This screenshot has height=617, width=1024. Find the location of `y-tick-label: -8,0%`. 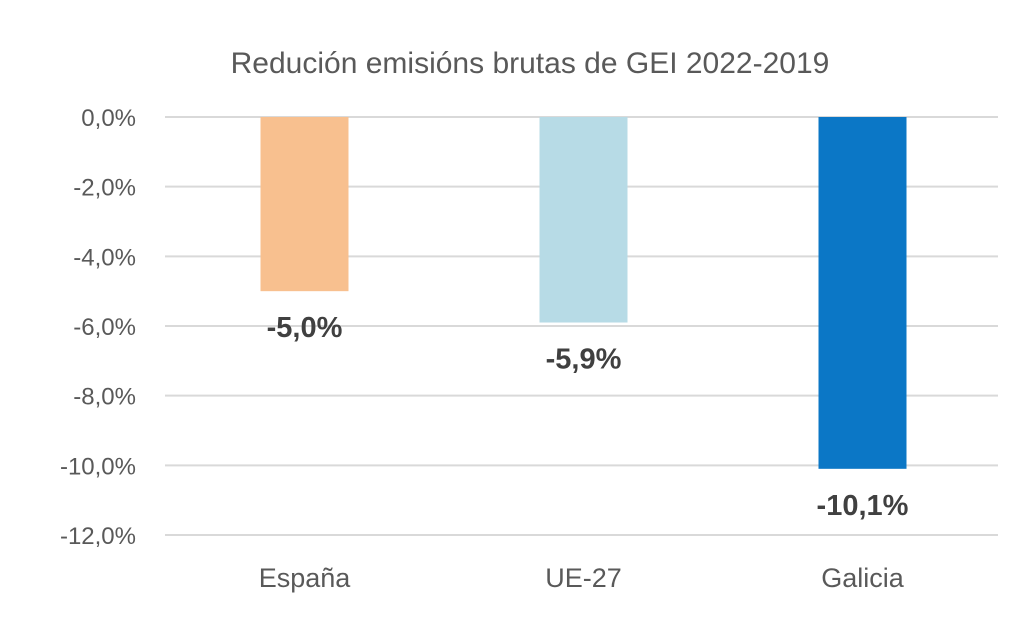

y-tick-label: -8,0% is located at coordinates (104, 397).